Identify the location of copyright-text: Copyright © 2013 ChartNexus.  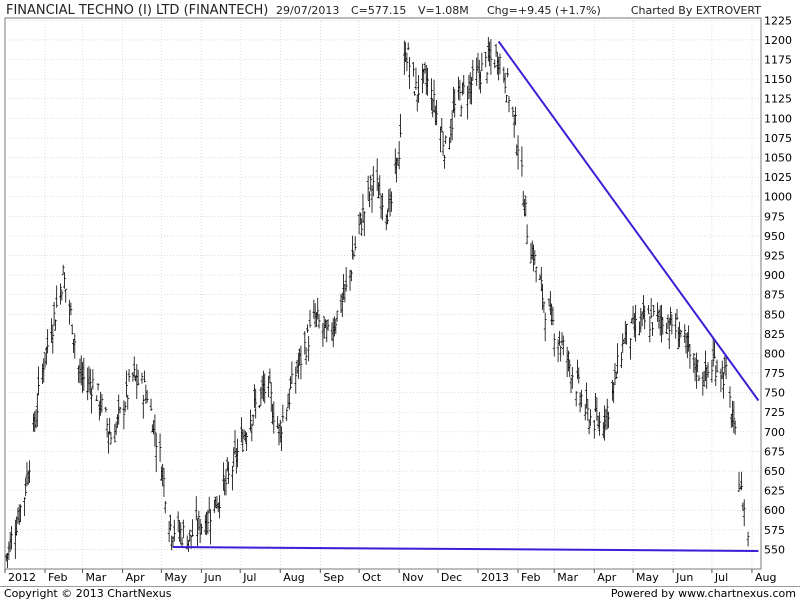
(88, 593).